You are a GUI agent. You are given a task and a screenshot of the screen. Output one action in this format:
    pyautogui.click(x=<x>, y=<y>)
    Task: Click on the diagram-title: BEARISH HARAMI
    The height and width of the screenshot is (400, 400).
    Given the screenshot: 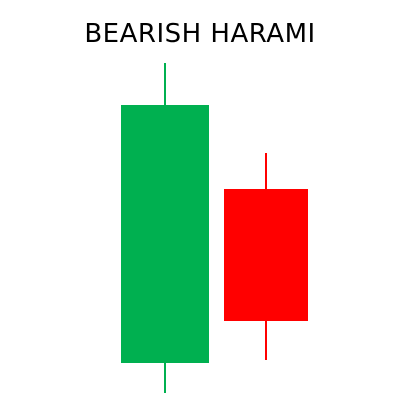 What is the action you would take?
    pyautogui.click(x=200, y=34)
    